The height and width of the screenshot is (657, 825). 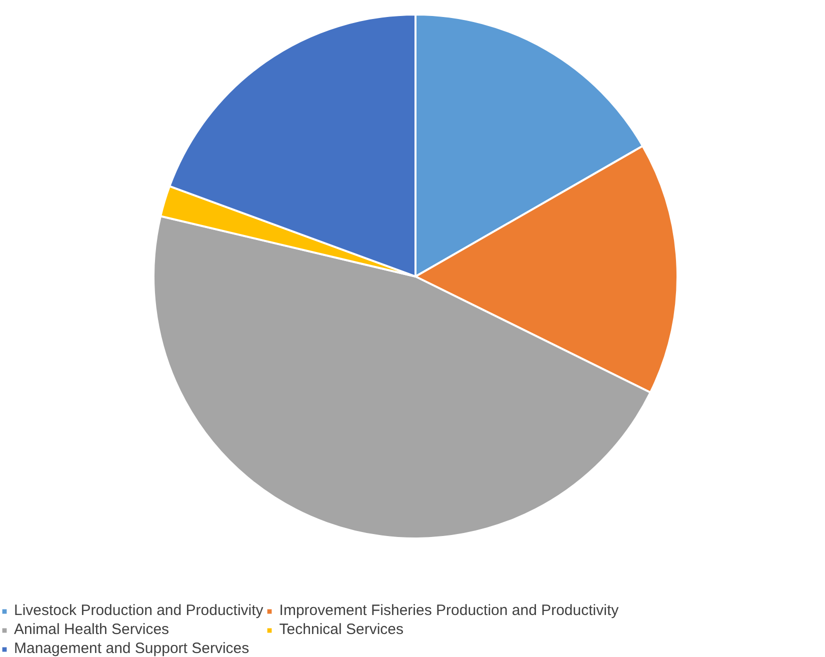 I want to click on legend-label: Management and Support Services, so click(x=132, y=648).